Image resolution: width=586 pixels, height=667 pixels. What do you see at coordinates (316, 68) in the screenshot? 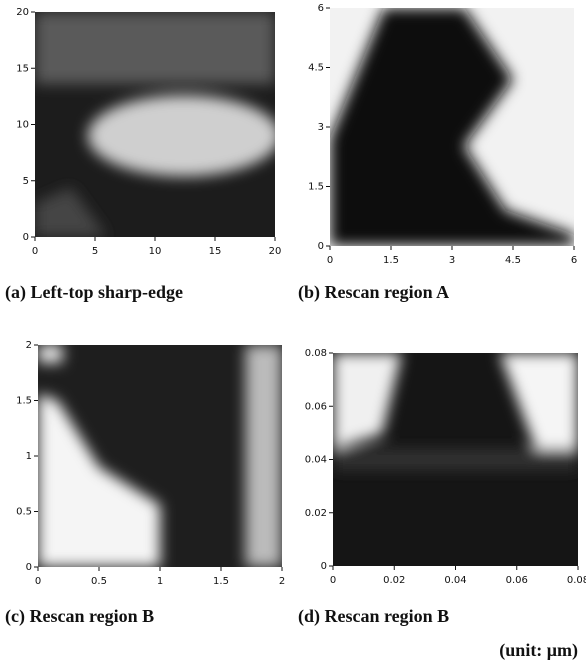
I see `y-tick-label: 4.5` at bounding box center [316, 68].